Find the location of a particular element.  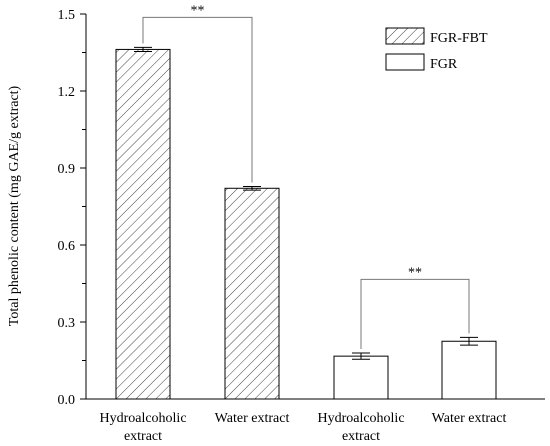

y-tick-label: 0.6 is located at coordinates (67, 246).